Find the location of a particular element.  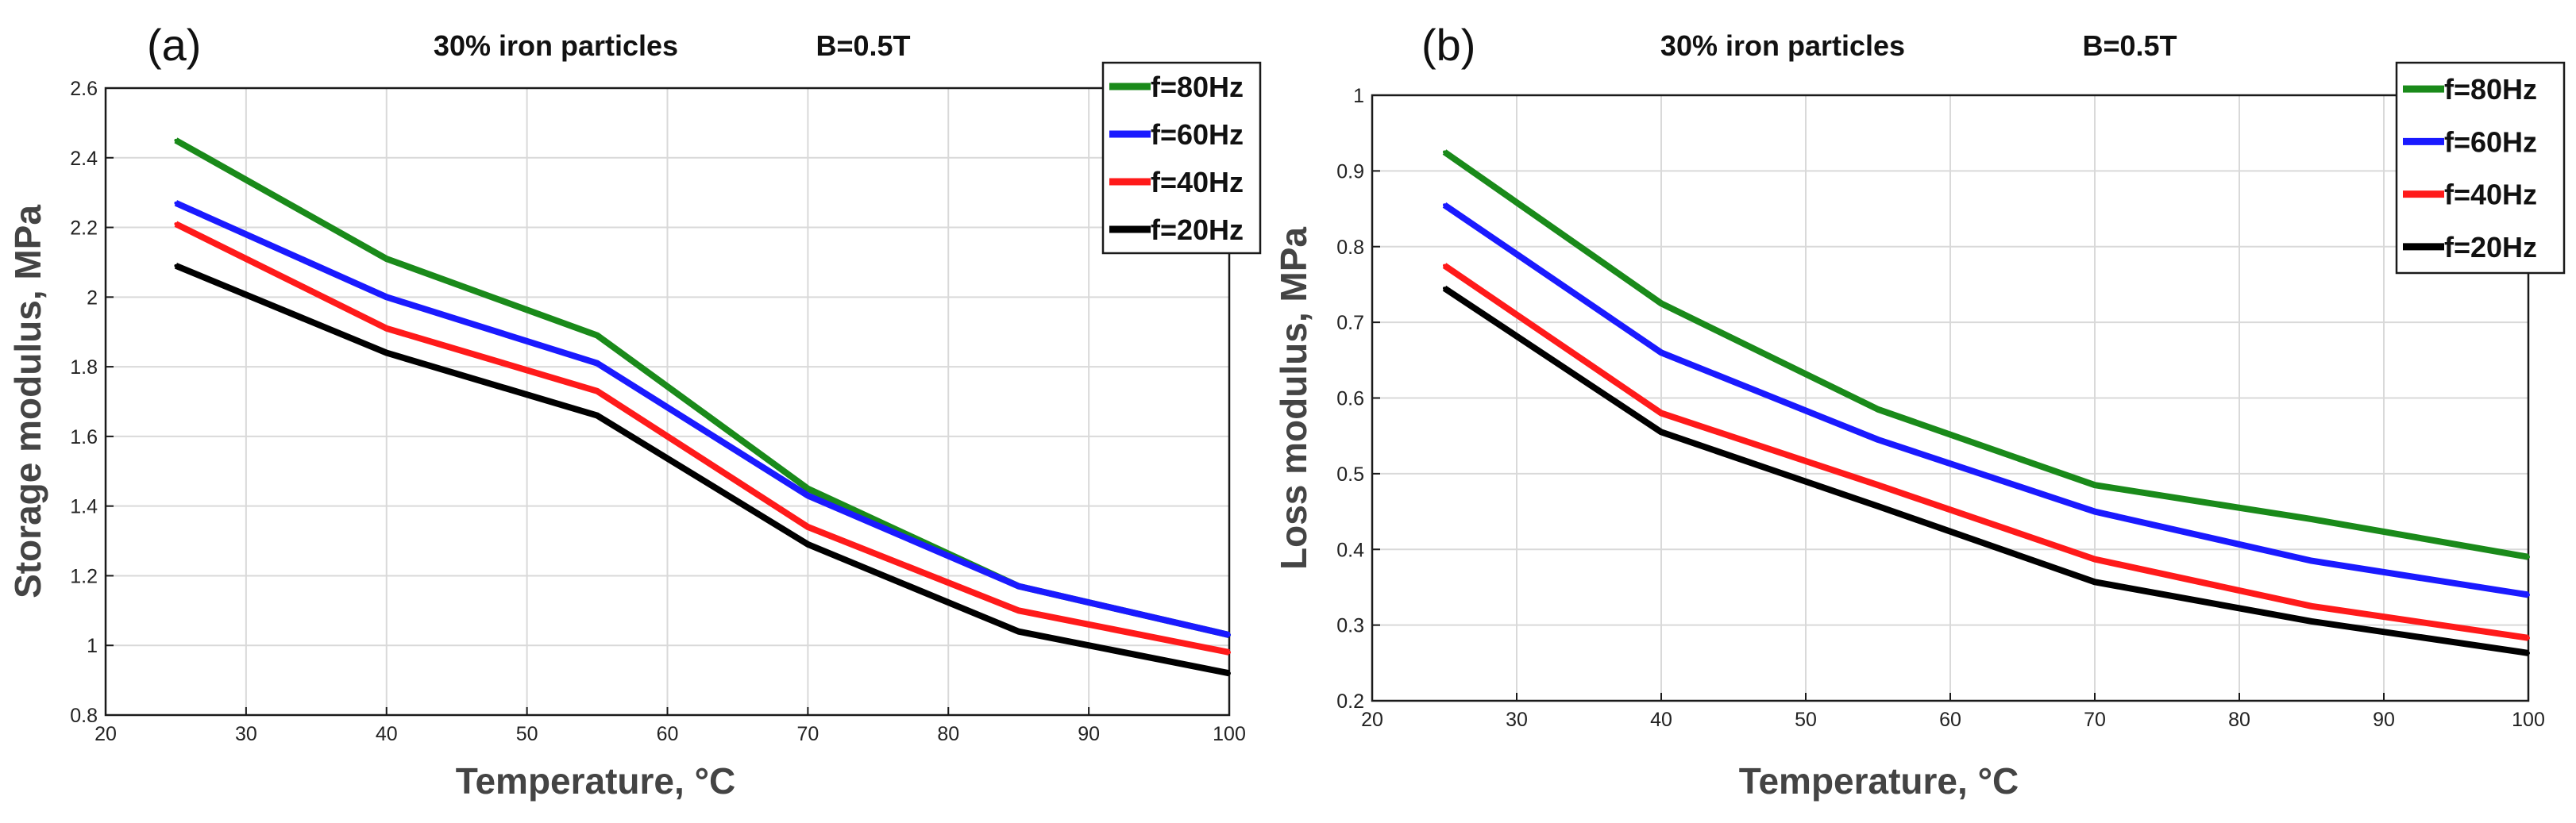

x-axis-ticks: 20 30 40 50 60 70 80 90 100 is located at coordinates (1953, 712).